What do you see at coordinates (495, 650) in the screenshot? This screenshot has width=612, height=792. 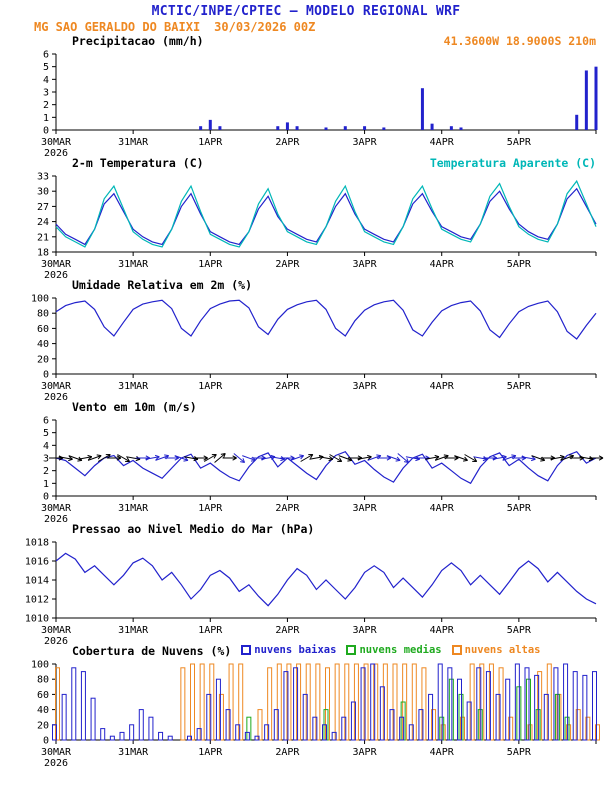 I see `legend-item-high-clouds: nuvens altas` at bounding box center [495, 650].